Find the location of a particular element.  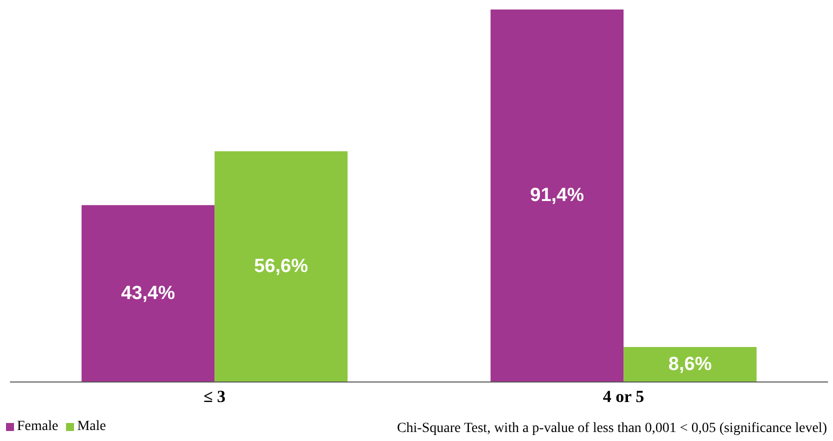

legend-label: Male is located at coordinates (91, 427).